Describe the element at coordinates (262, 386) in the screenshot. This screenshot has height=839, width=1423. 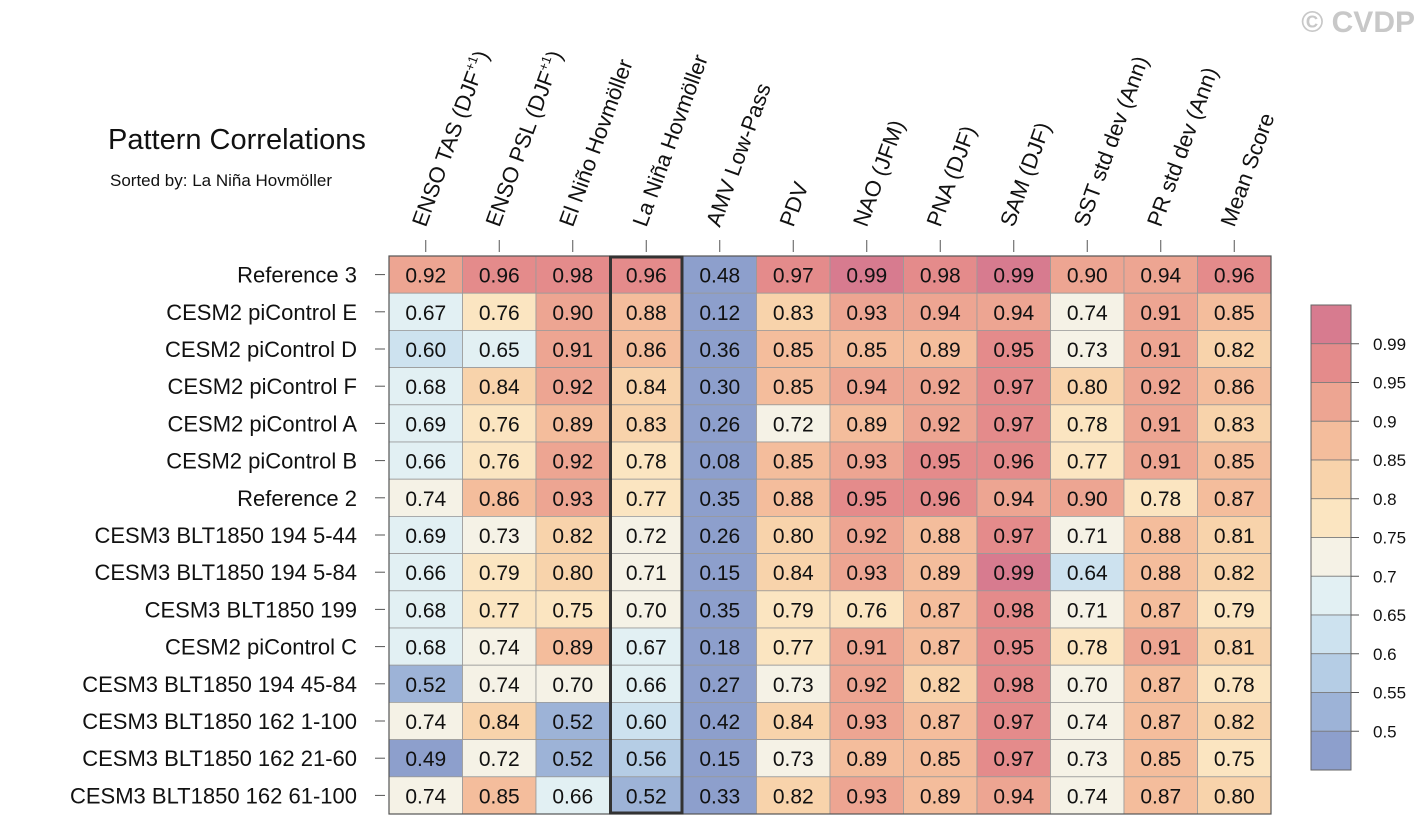
I see `row-label: CESM2 piControl F` at that location.